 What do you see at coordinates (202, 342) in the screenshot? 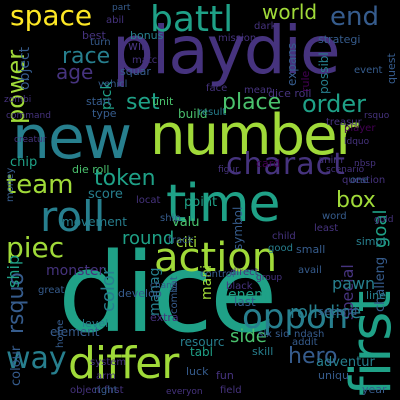
I see `word: resourc` at bounding box center [202, 342].